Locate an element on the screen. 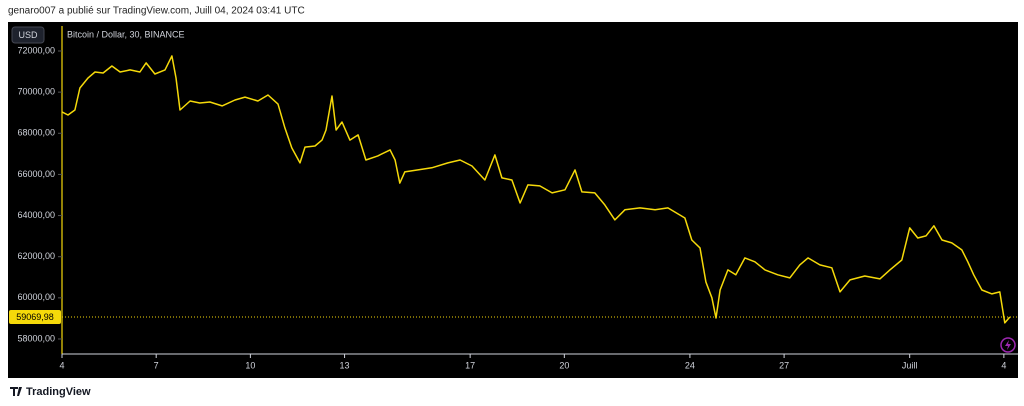 Image resolution: width=1024 pixels, height=406 pixels. footer-brand: TradingView is located at coordinates (58, 392).